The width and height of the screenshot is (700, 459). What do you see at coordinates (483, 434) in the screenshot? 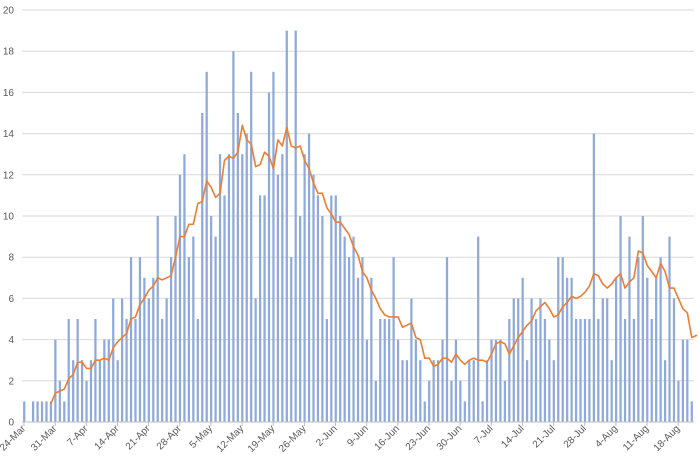
I see `x-tick-label: 7-Jul` at bounding box center [483, 434].